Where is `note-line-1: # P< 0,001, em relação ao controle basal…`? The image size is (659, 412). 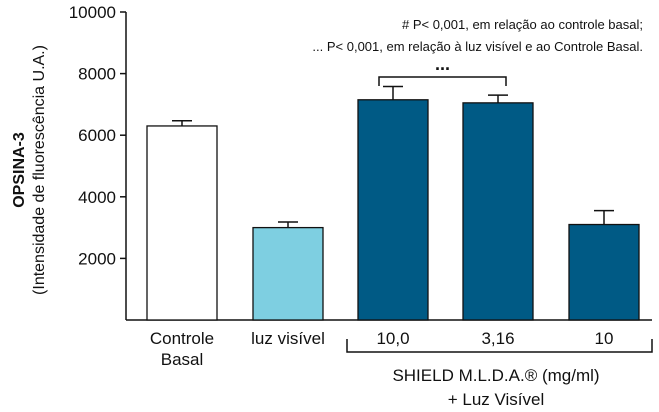
note-line-1: # P< 0,001, em relação ao controle basal… is located at coordinates (522, 24).